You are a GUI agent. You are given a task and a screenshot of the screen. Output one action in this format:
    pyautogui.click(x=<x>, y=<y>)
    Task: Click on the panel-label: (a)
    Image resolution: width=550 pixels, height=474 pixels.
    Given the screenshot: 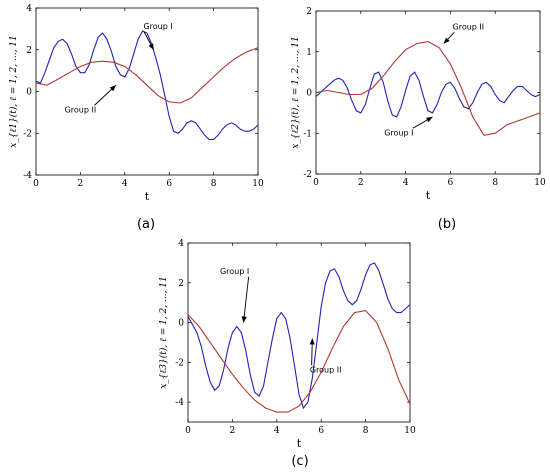 What is the action you would take?
    pyautogui.click(x=146, y=224)
    